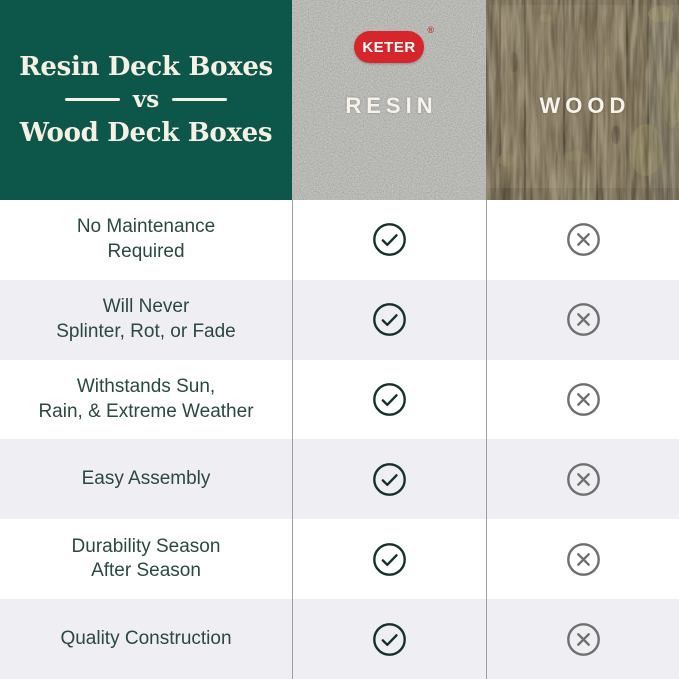 Image resolution: width=679 pixels, height=679 pixels. I want to click on table-row: Quality Construction, so click(339, 639).